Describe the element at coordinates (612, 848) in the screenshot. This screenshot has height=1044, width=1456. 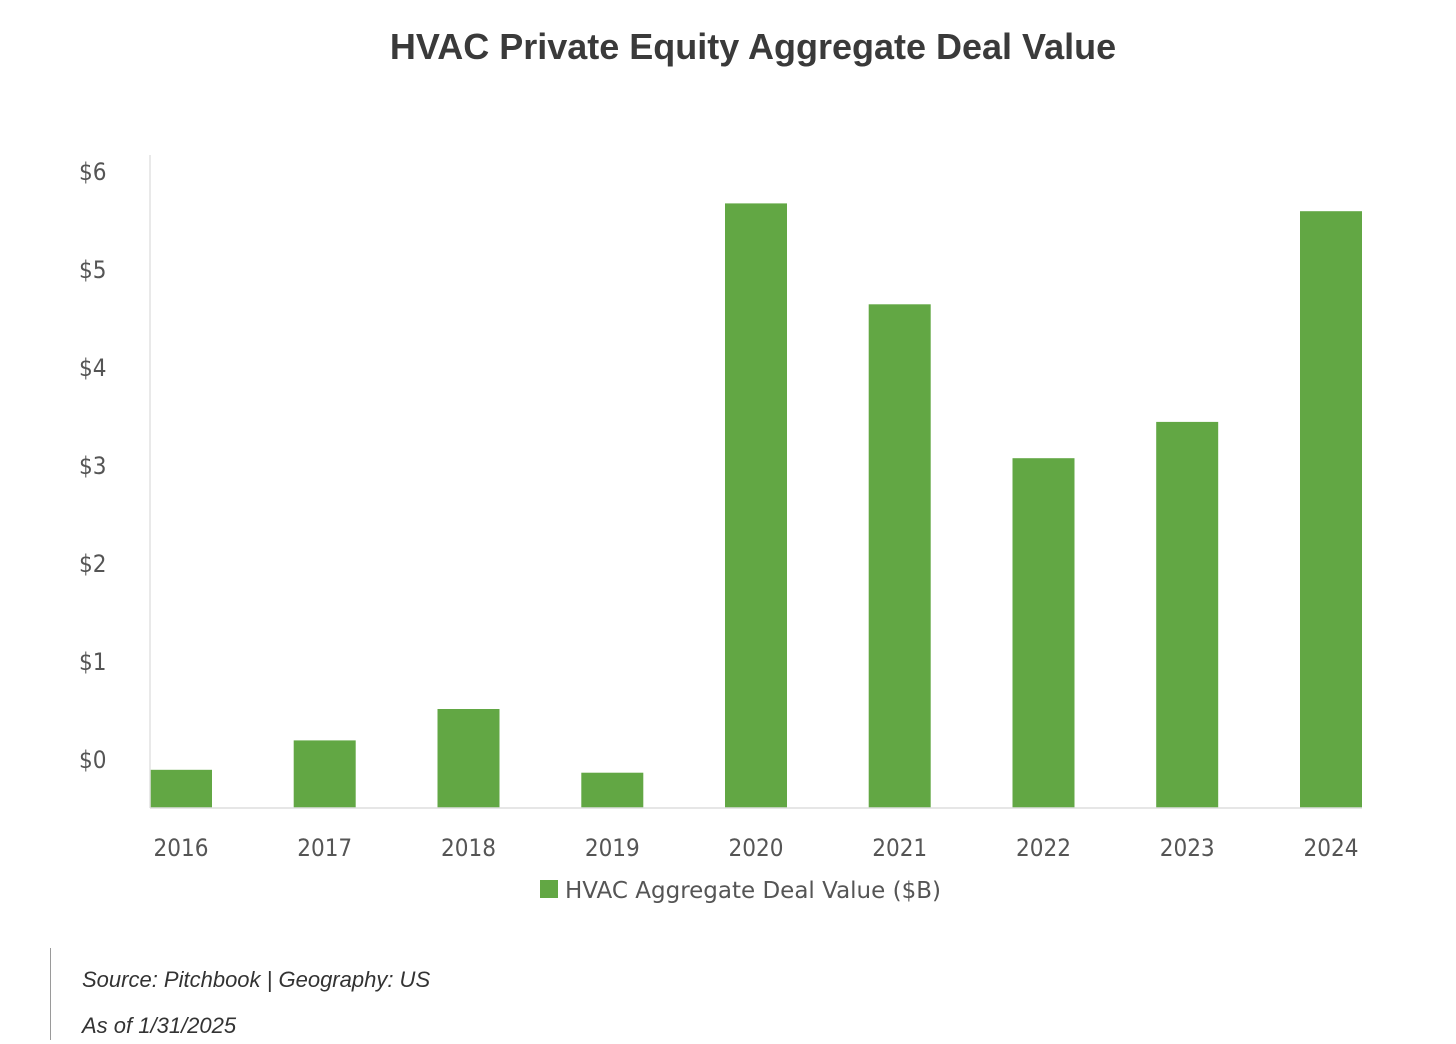
I see `x-tick-label: 2019` at that location.